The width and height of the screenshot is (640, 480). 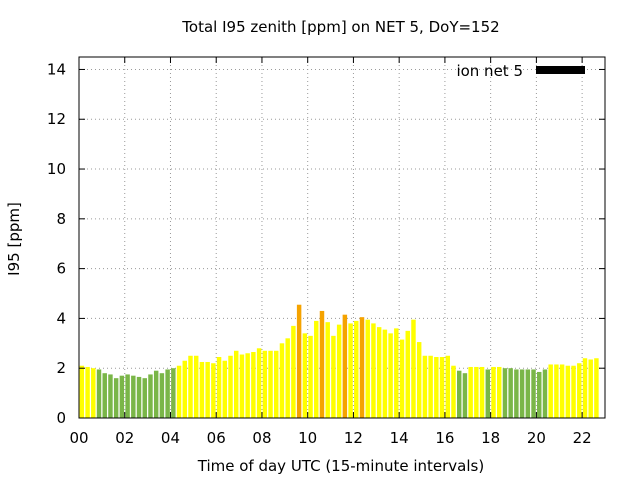 I want to click on bar-2045, so click(x=556, y=391).